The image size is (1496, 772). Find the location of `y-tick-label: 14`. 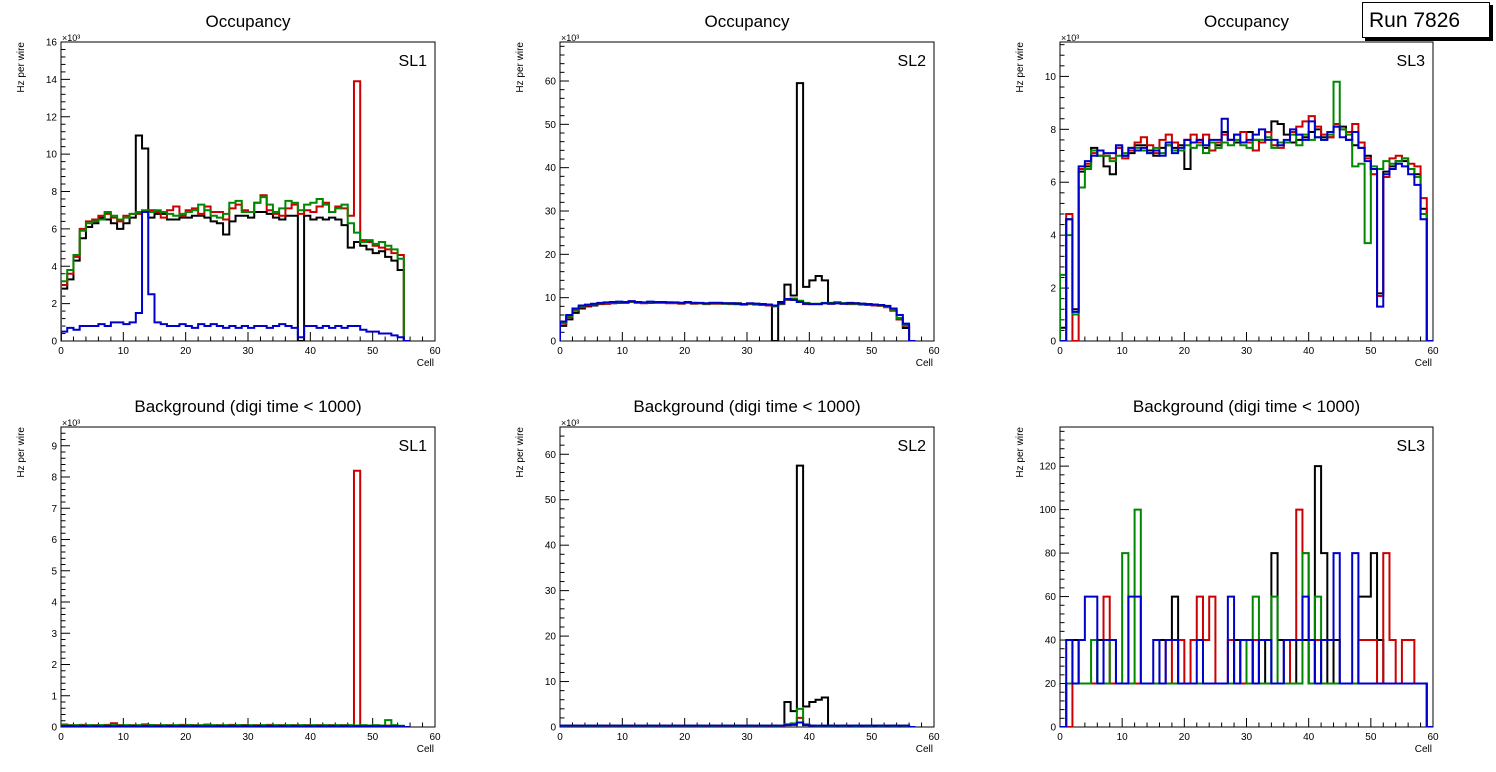

y-tick-label: 14 is located at coordinates (52, 80).